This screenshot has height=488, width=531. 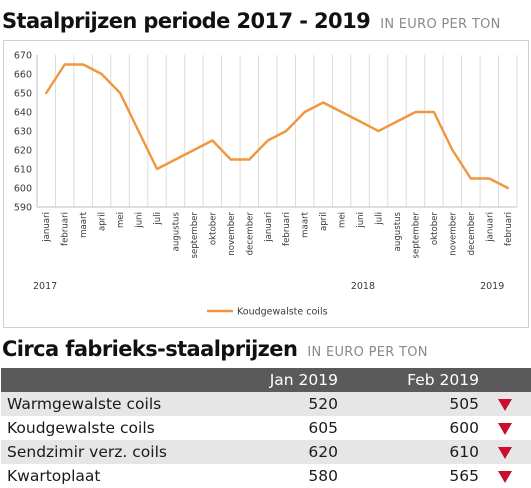 I want to click on product-name: Kwartoplaat, so click(x=54, y=476).